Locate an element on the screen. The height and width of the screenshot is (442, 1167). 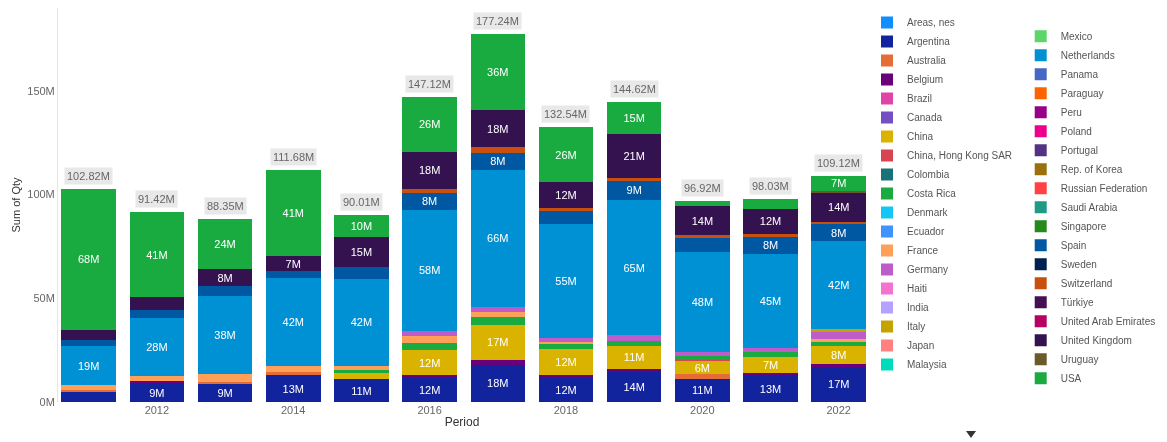
total-label: 96.92M is located at coordinates (702, 188).